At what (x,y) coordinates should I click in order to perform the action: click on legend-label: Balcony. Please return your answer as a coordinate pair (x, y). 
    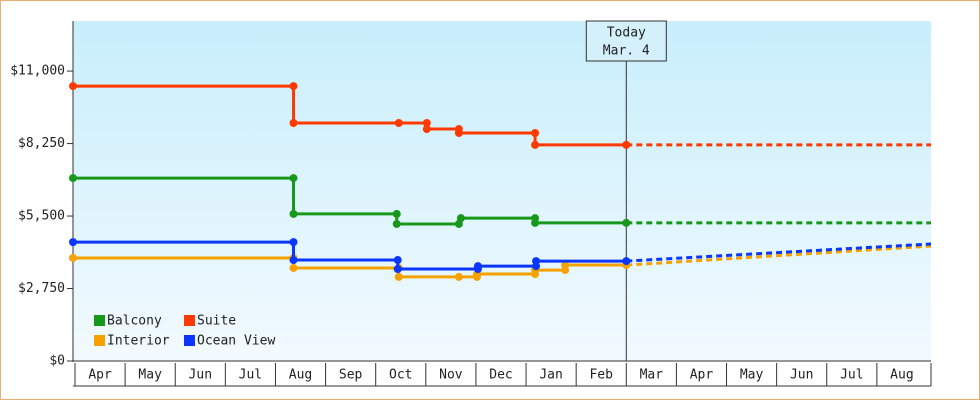
    Looking at the image, I should click on (134, 321).